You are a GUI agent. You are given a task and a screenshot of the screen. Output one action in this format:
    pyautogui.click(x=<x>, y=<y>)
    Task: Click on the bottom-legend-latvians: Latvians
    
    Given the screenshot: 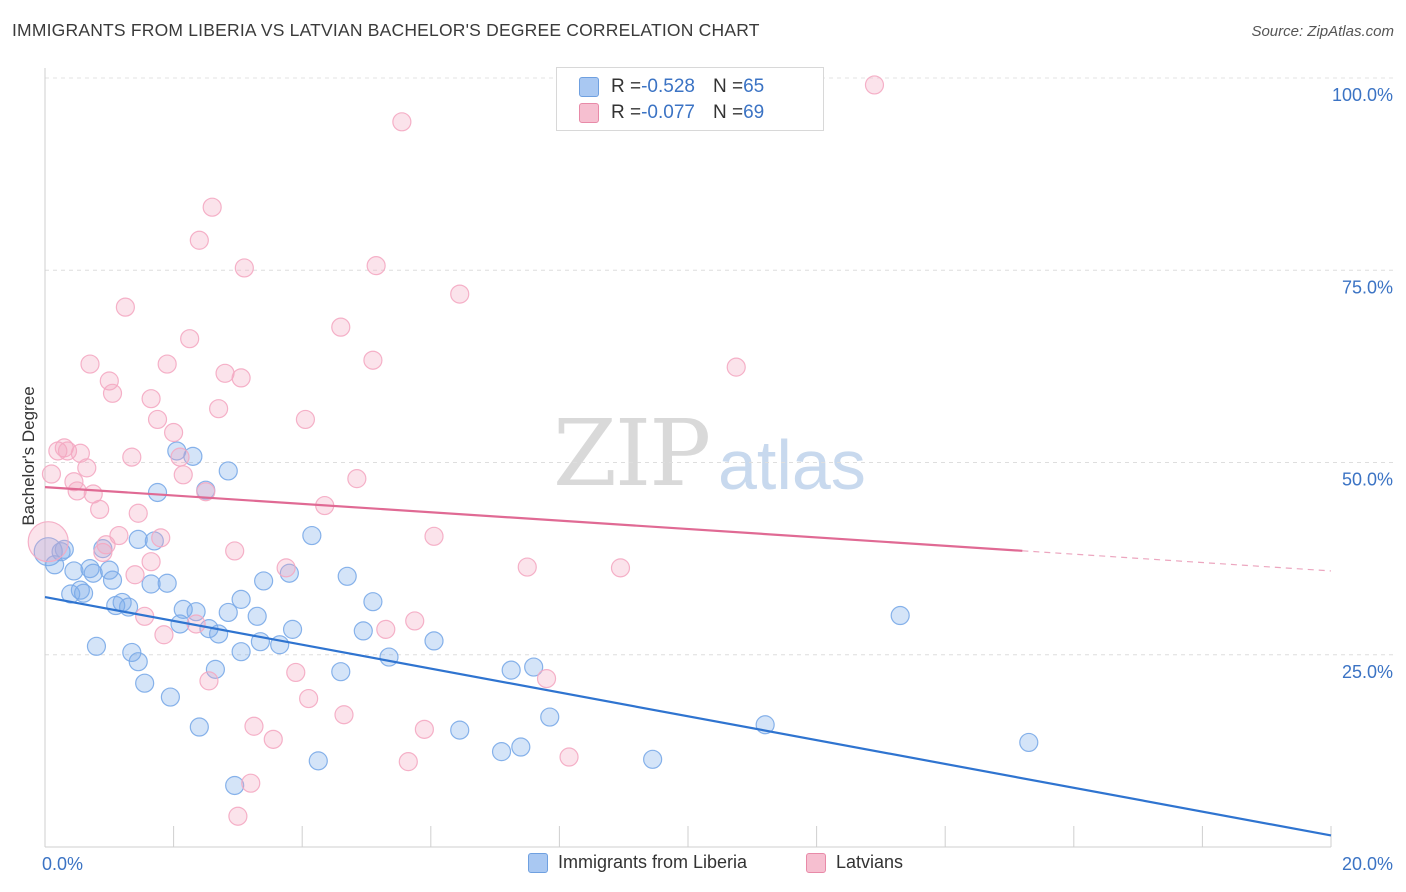 What is the action you would take?
    pyautogui.click(x=854, y=862)
    